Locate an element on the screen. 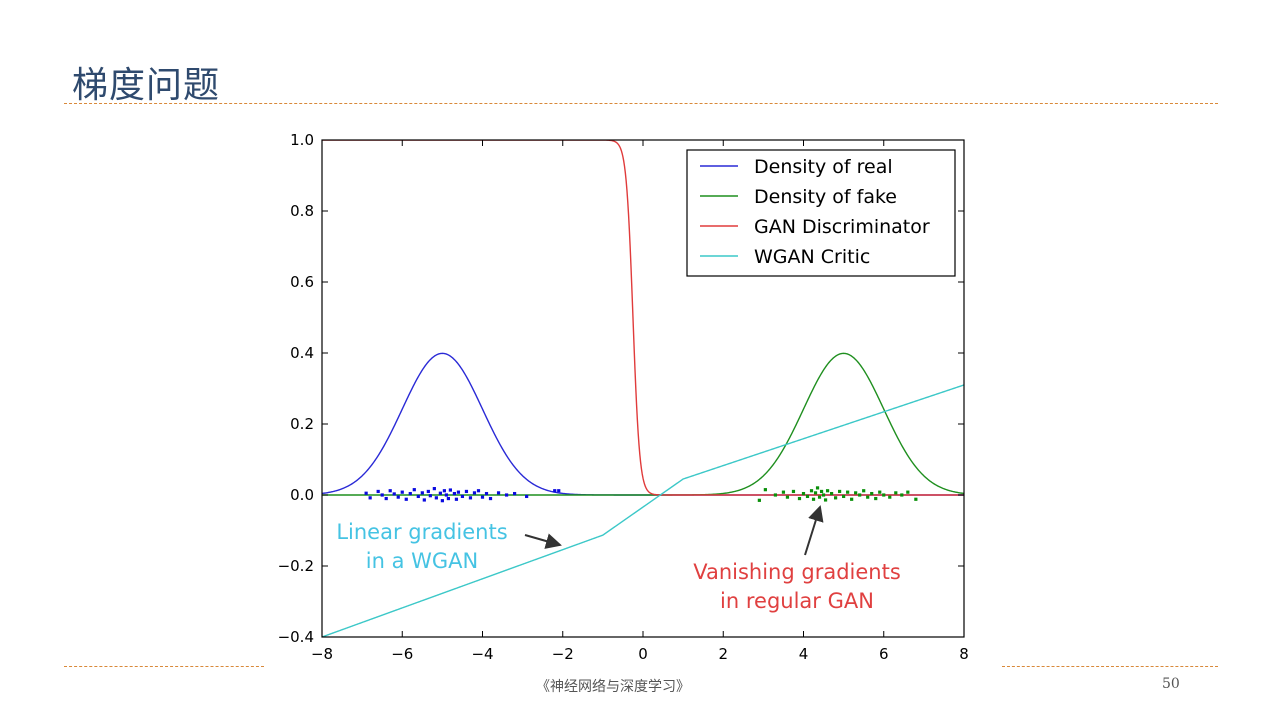 Image resolution: width=1280 pixels, height=720 pixels. legend-label: WGAN Critic is located at coordinates (812, 257).